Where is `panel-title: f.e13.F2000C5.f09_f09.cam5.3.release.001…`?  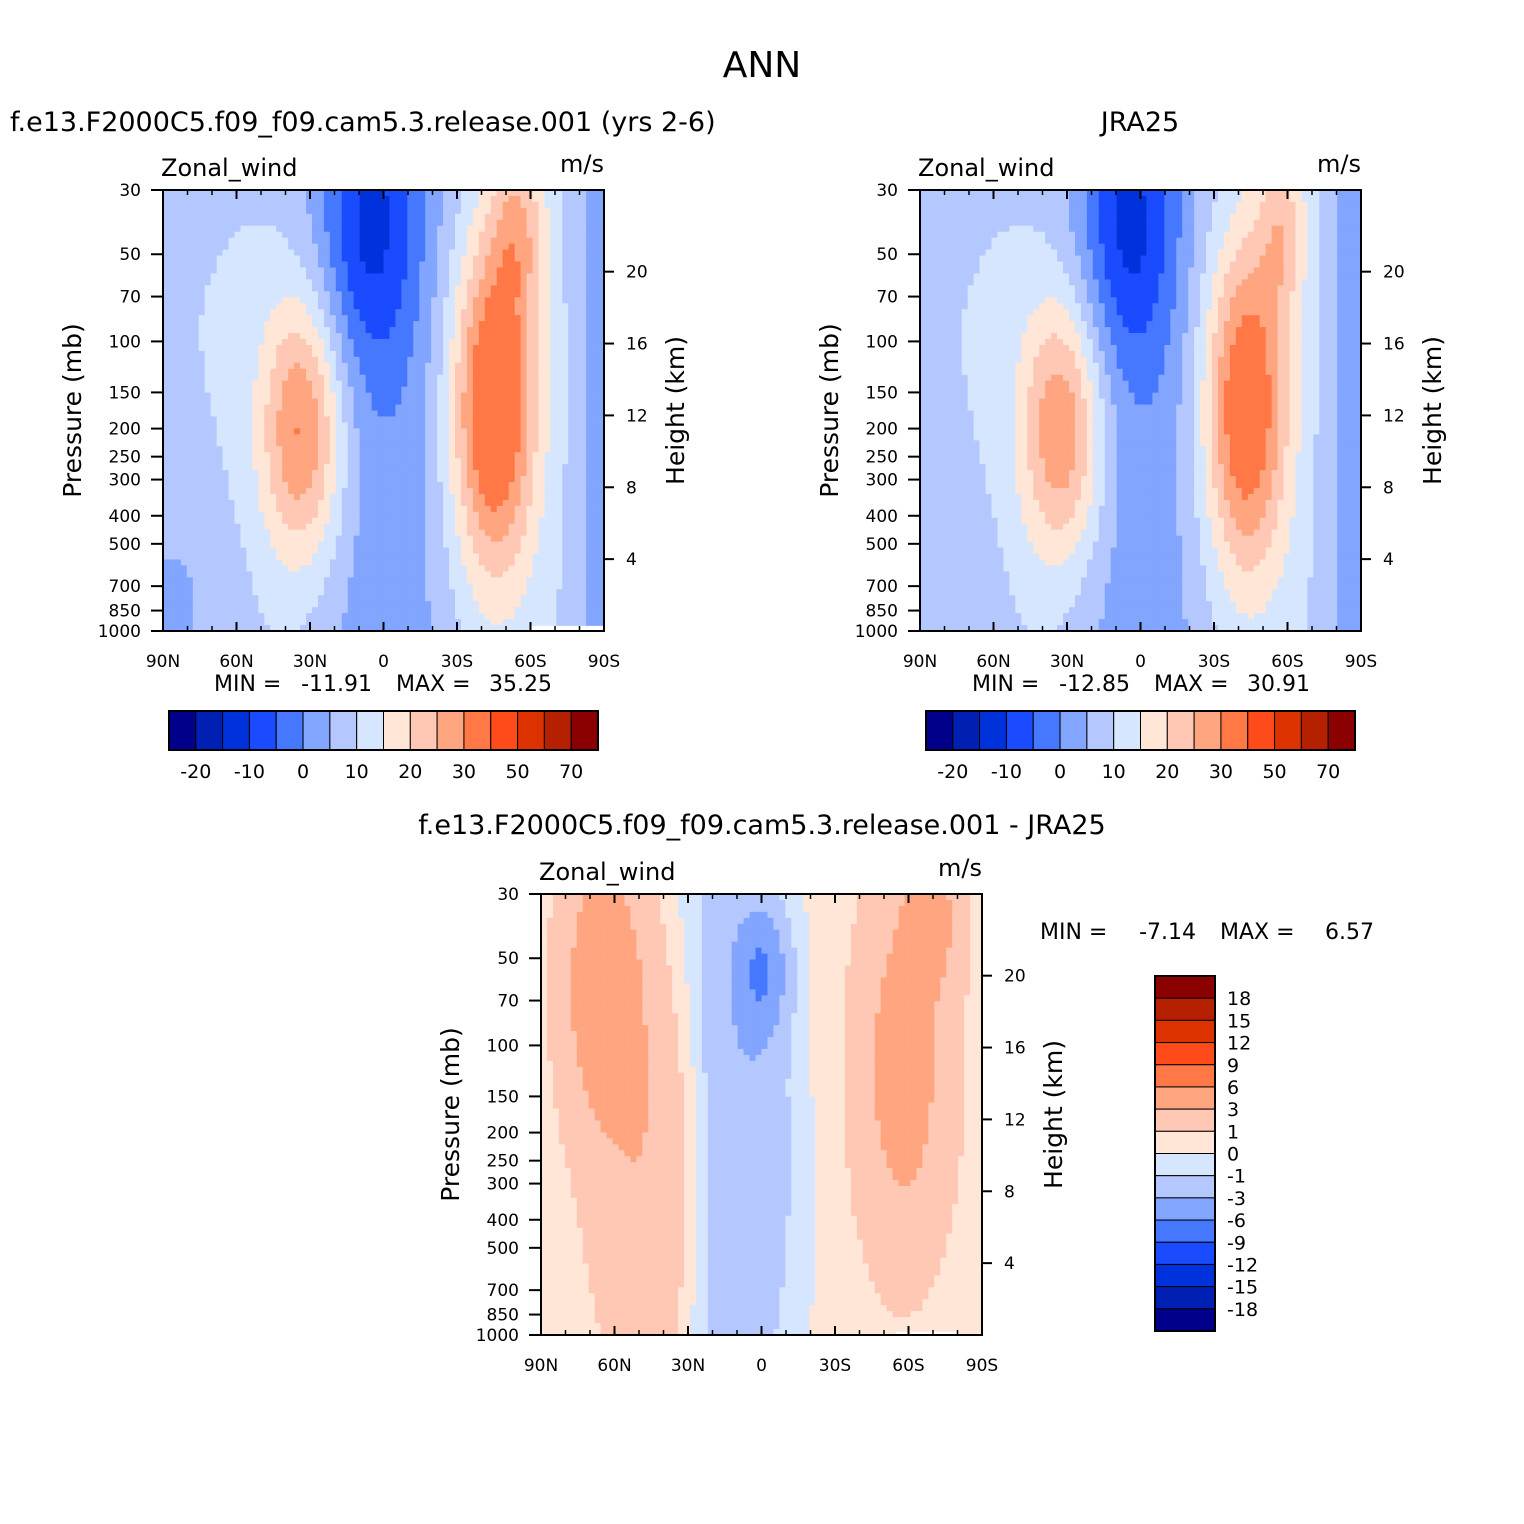
panel-title: f.e13.F2000C5.f09_f09.cam5.3.release.001… is located at coordinates (363, 122).